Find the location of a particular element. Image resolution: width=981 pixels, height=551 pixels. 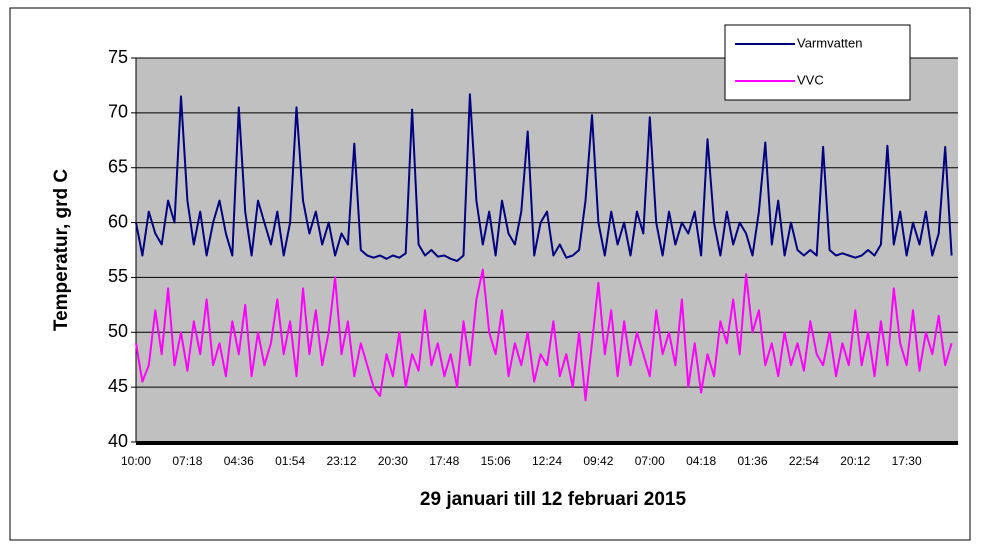

x-tick-label: 09:42 is located at coordinates (598, 461).